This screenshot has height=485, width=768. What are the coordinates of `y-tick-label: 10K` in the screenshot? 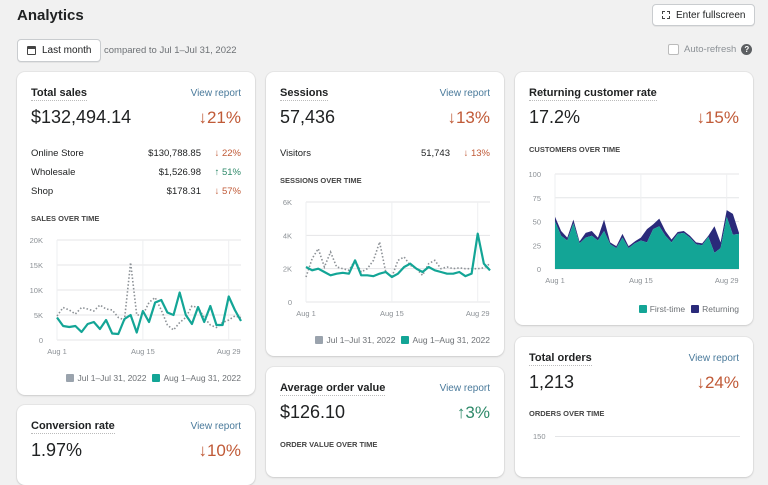 It's located at (36, 290).